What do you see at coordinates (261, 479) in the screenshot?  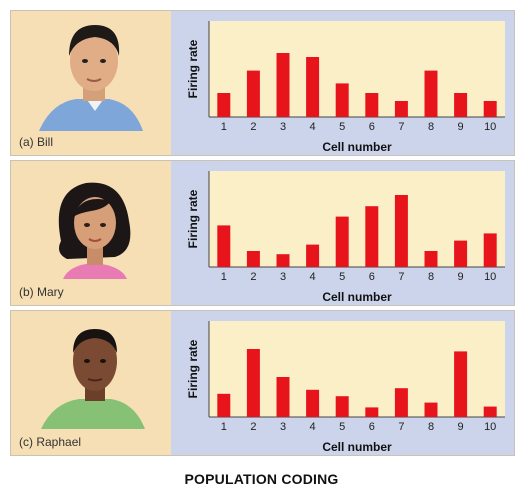 I see `figure-footer-title: POPULATION CODING` at bounding box center [261, 479].